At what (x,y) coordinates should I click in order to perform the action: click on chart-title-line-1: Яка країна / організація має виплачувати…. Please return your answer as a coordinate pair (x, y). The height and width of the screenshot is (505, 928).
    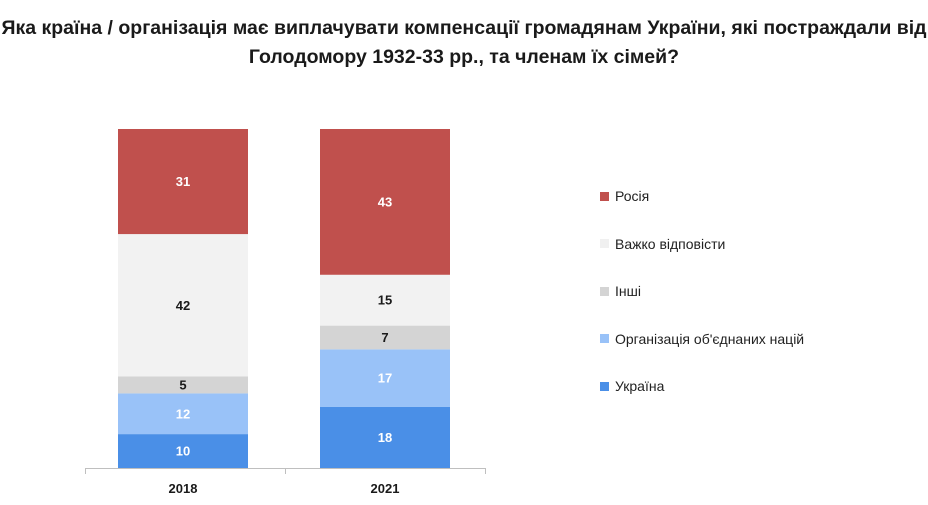
    Looking at the image, I should click on (464, 28).